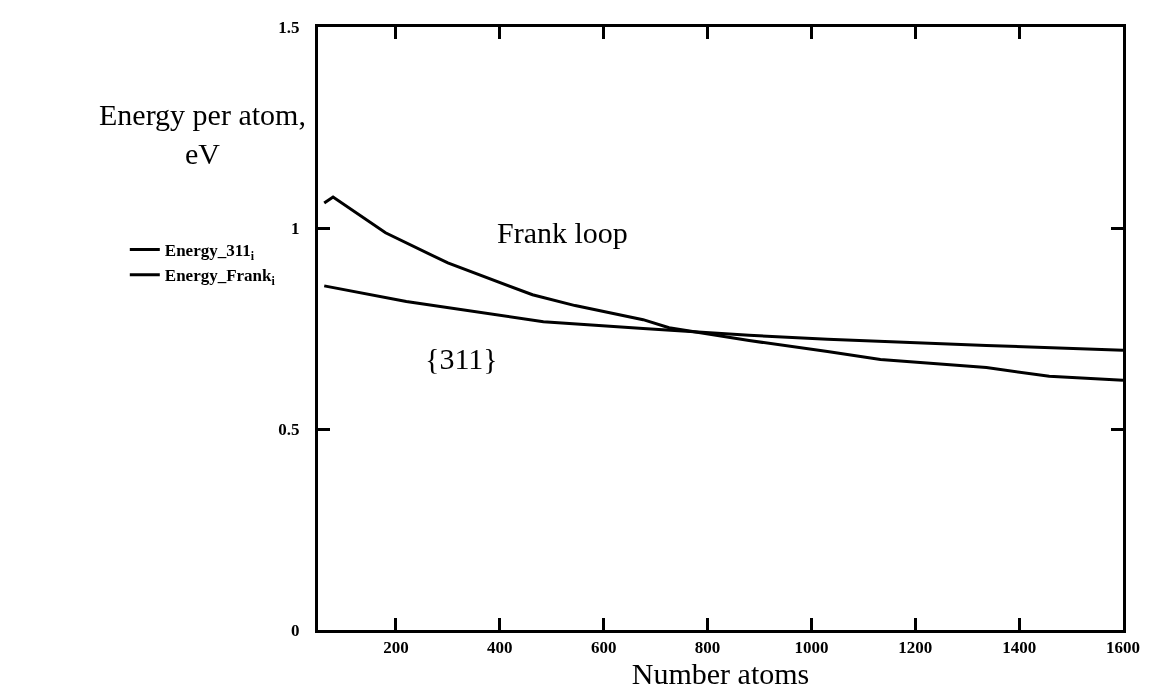 The width and height of the screenshot is (1153, 698). What do you see at coordinates (396, 648) in the screenshot?
I see `x-tick-label: 200` at bounding box center [396, 648].